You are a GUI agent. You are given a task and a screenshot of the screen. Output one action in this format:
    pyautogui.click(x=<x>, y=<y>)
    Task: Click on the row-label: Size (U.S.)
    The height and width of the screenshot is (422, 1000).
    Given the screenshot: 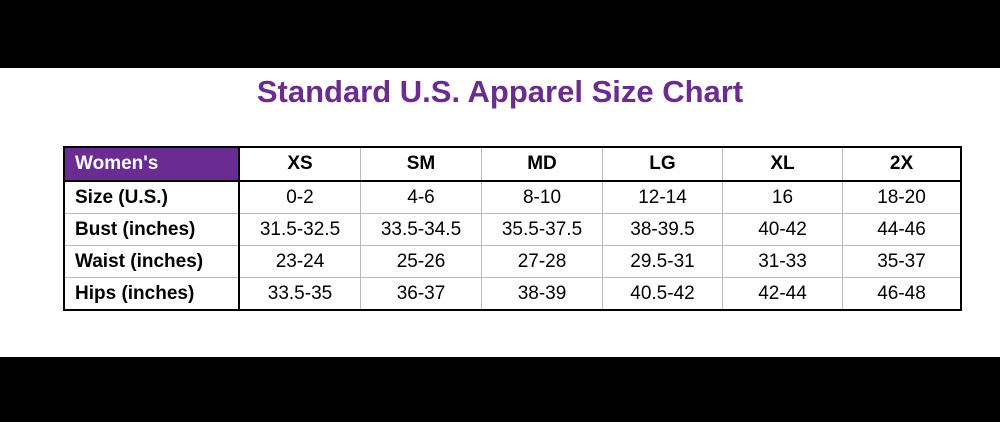 What is the action you would take?
    pyautogui.click(x=151, y=197)
    